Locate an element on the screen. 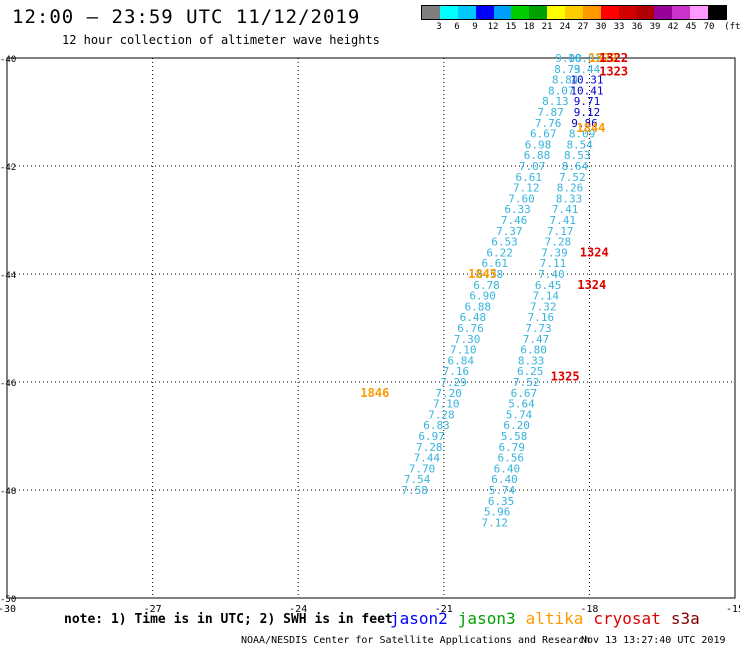 This screenshot has width=740, height=650. legend-label: 9 is located at coordinates (475, 27).